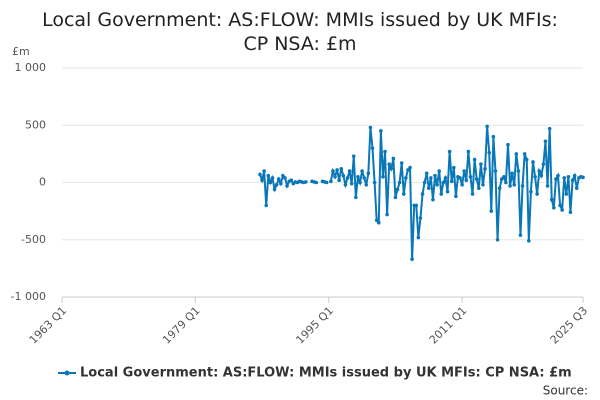  What do you see at coordinates (48, 325) in the screenshot?
I see `x-tick-label: 1963 Q1` at bounding box center [48, 325].